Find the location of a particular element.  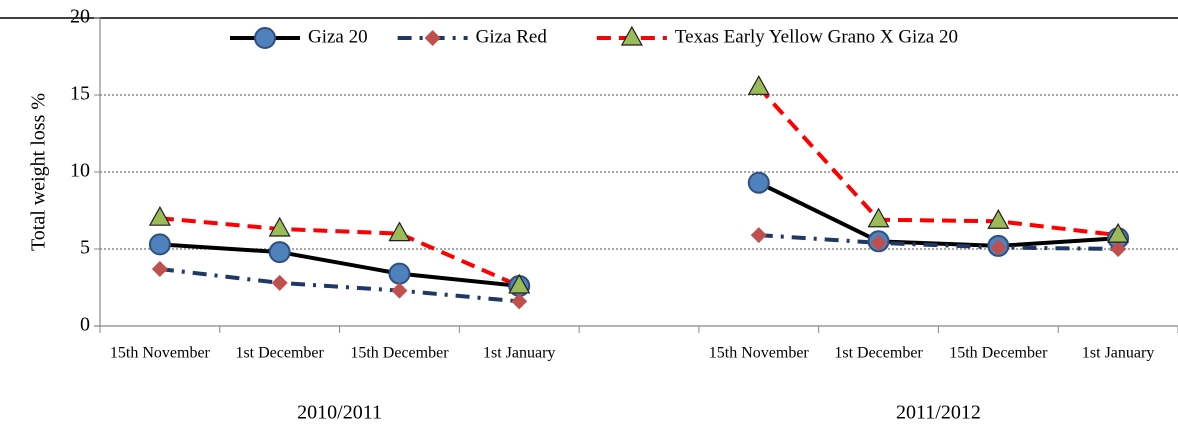

y-tick-label: 0 is located at coordinates (85, 325).